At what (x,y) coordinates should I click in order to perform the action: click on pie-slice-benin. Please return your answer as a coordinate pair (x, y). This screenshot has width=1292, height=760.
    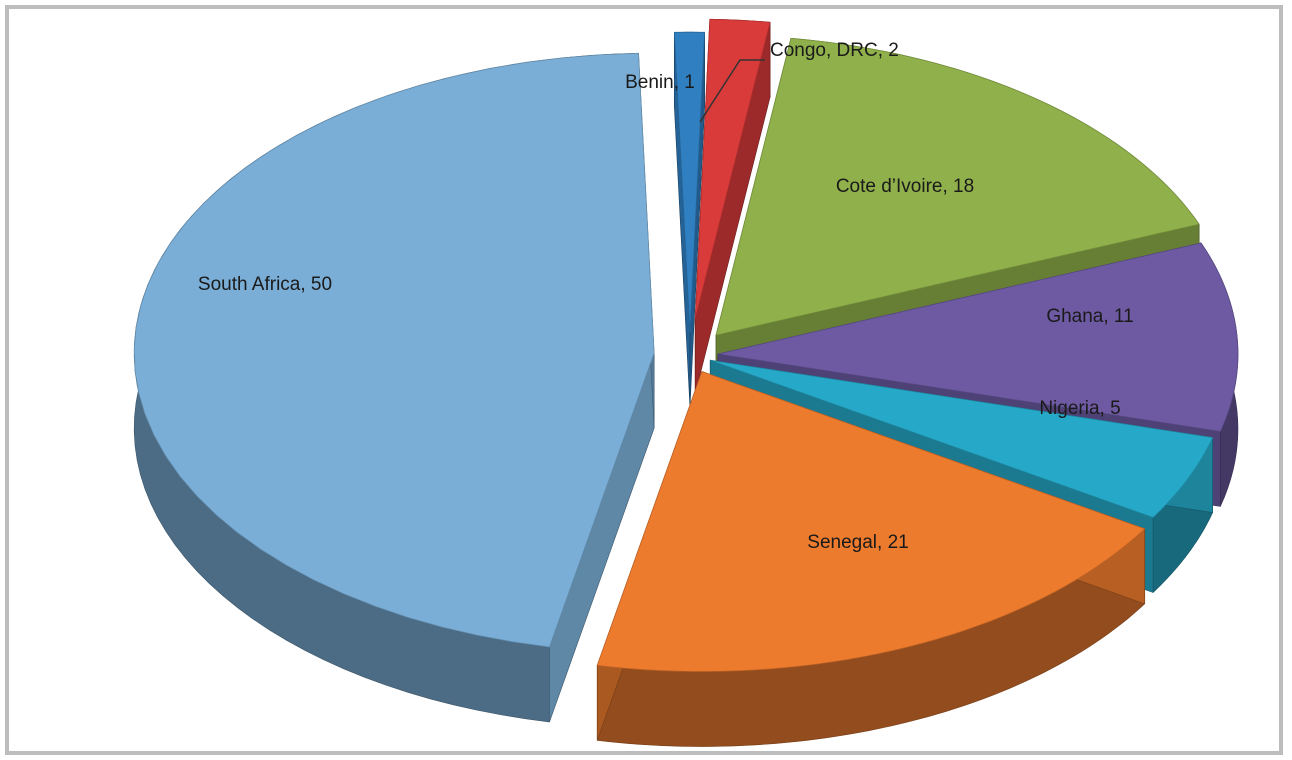
    Looking at the image, I should click on (689, 182).